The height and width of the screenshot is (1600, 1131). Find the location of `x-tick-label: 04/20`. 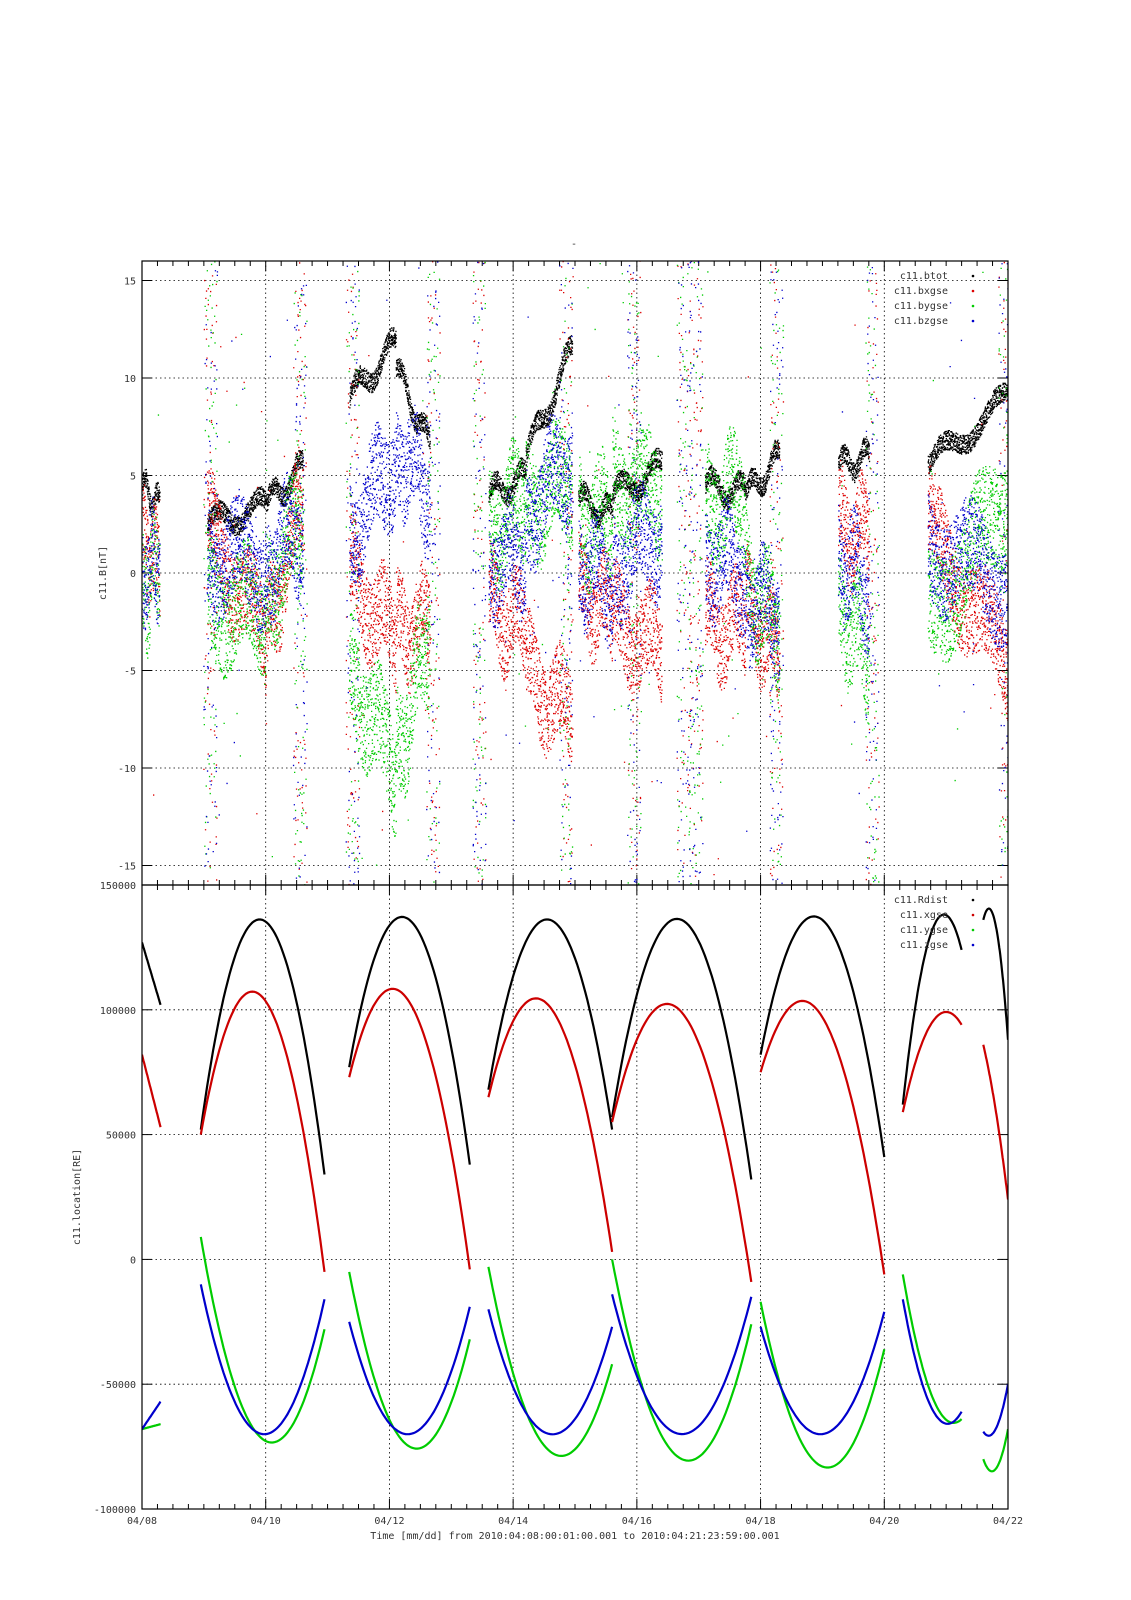

x-tick-label: 04/20 is located at coordinates (884, 1521).